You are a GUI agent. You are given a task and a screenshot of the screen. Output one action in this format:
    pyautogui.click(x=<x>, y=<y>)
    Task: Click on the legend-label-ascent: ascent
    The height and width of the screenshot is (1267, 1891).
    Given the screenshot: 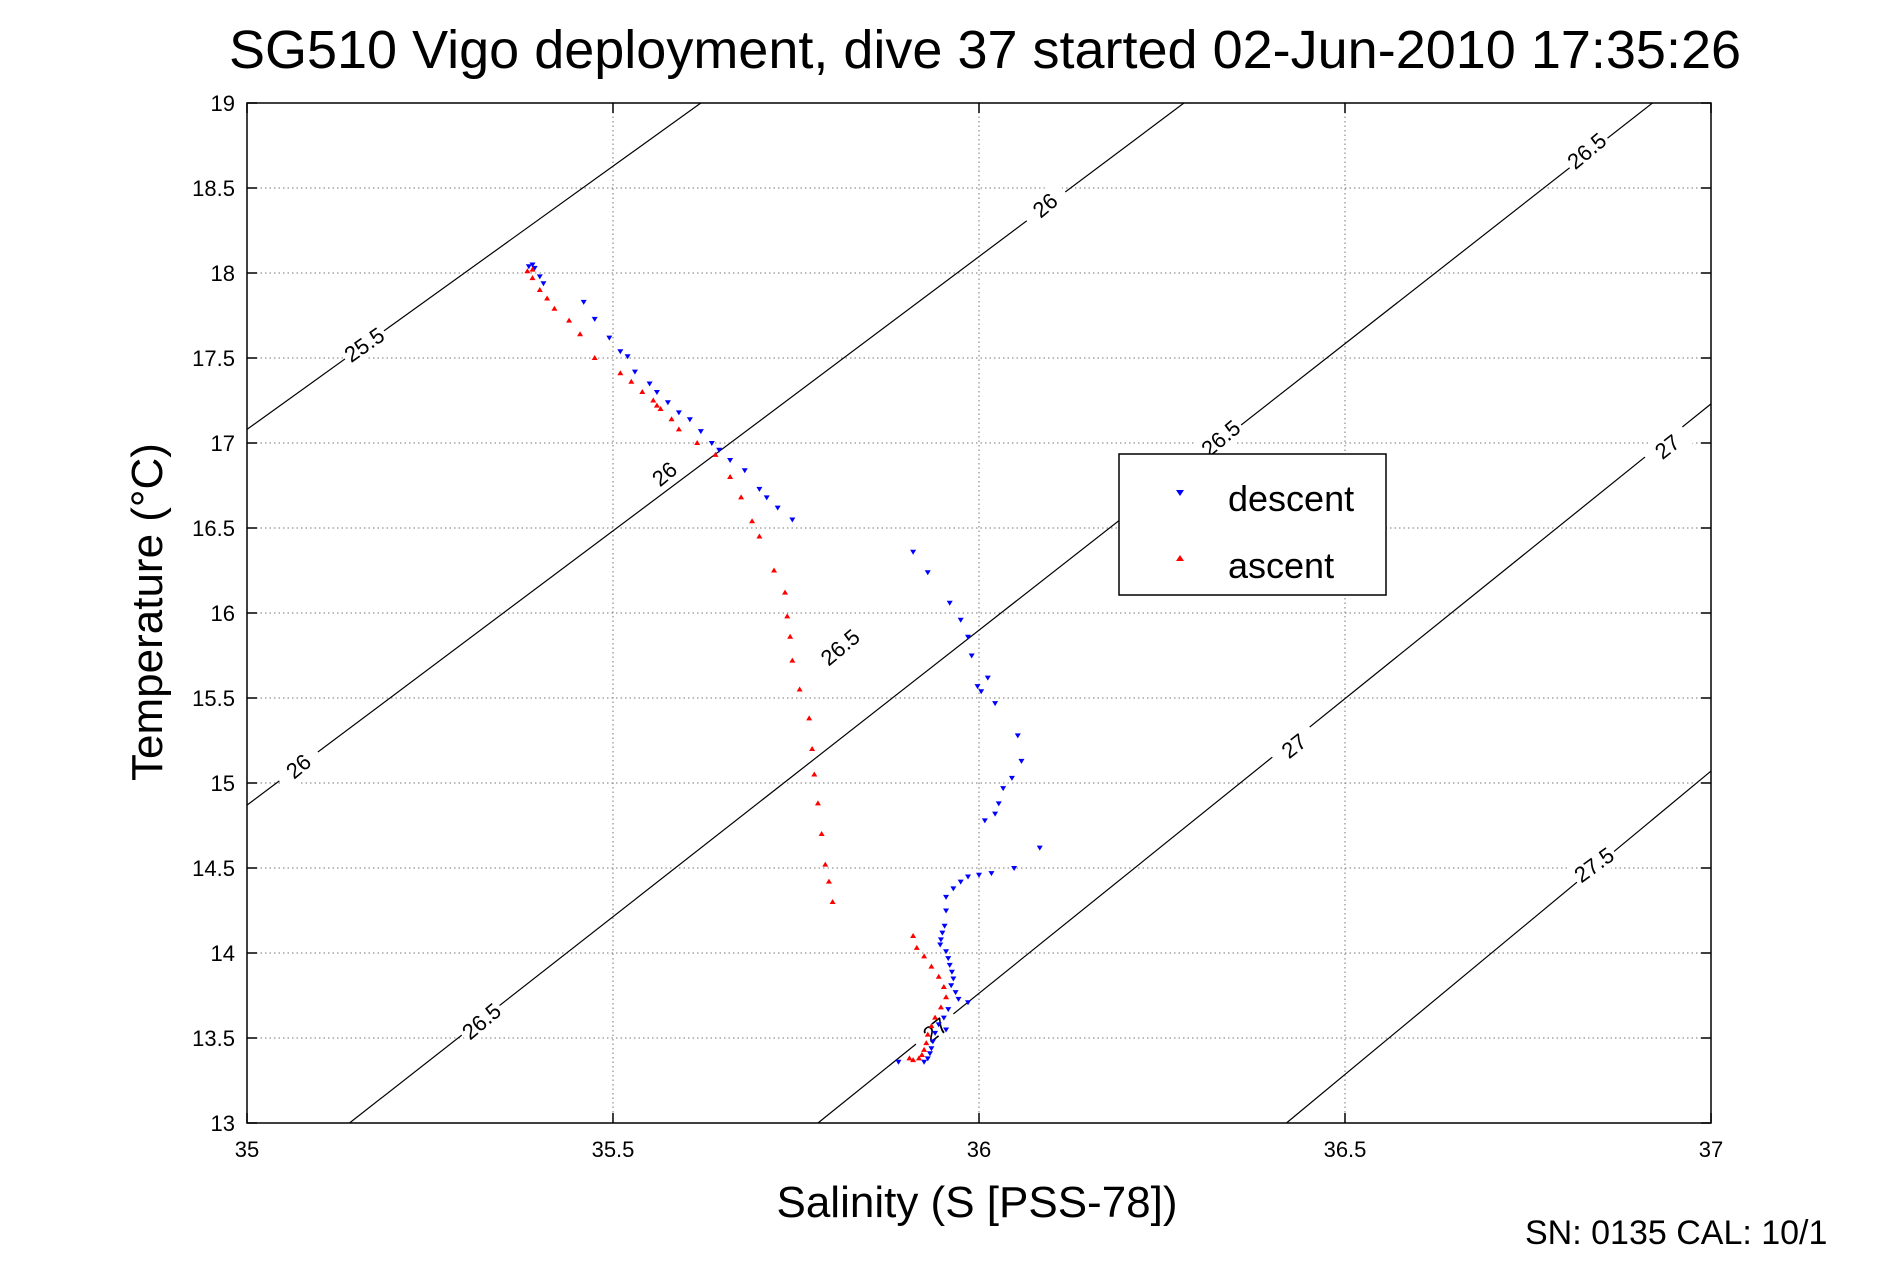 What is the action you would take?
    pyautogui.click(x=1281, y=565)
    